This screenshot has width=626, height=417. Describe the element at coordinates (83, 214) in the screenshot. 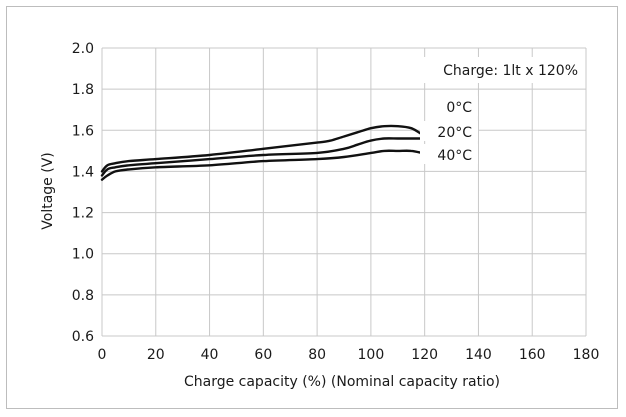

I see `y-tick-label: 1.2` at that location.